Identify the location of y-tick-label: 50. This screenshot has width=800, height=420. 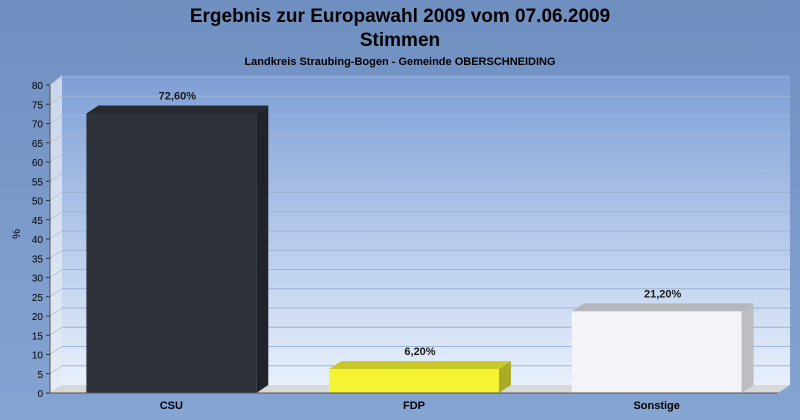
(38, 202).